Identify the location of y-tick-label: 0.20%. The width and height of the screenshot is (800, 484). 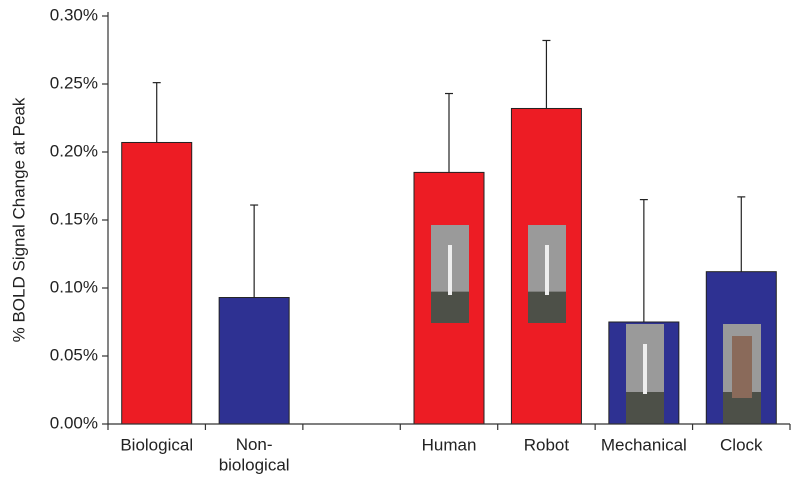
(74, 150).